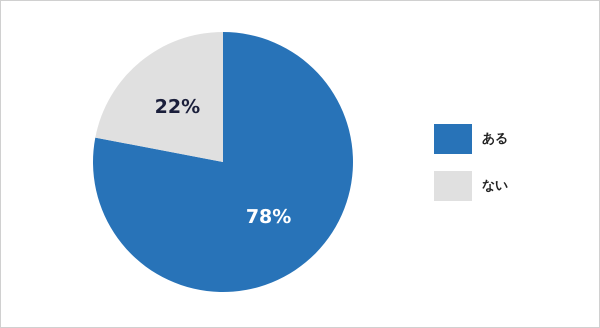  I want to click on data-label: 22%, so click(177, 107).